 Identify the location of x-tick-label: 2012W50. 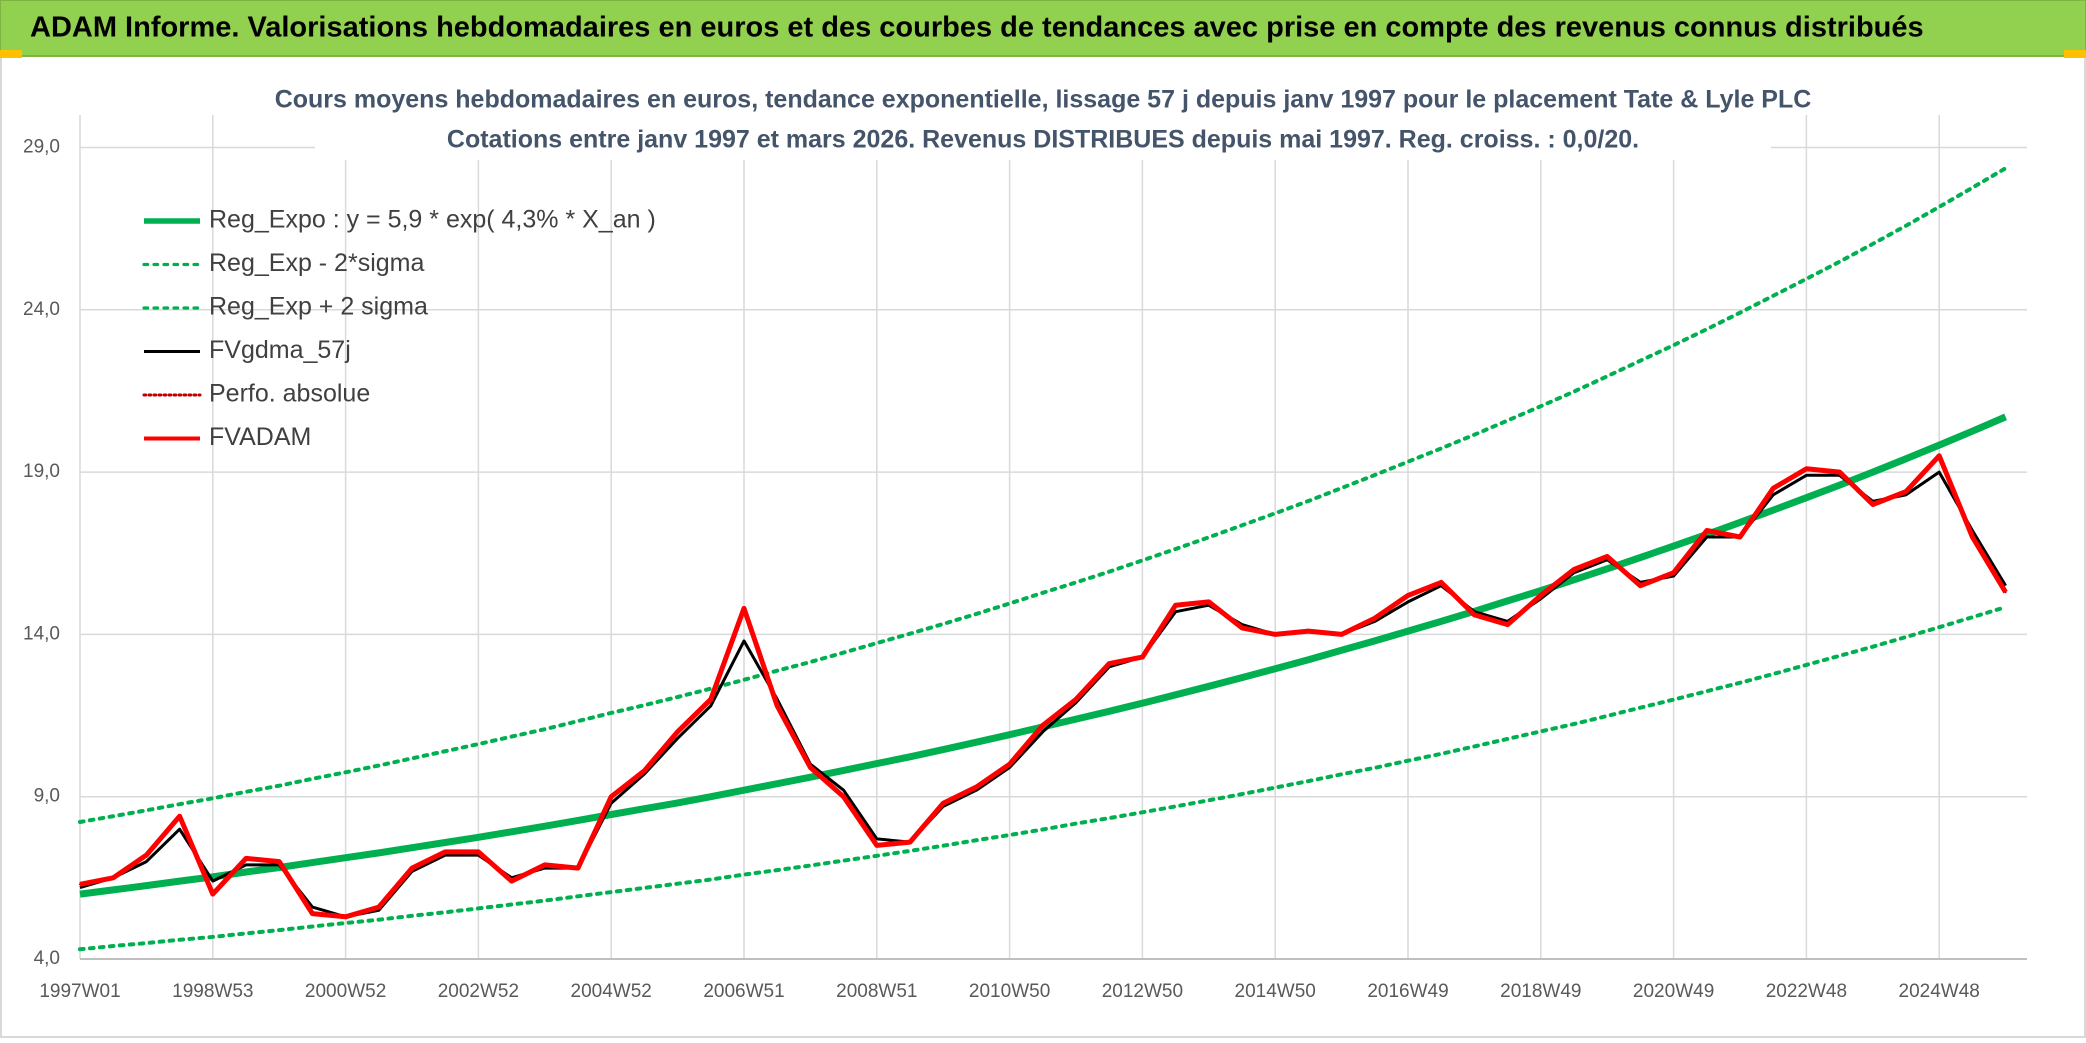
(1142, 991).